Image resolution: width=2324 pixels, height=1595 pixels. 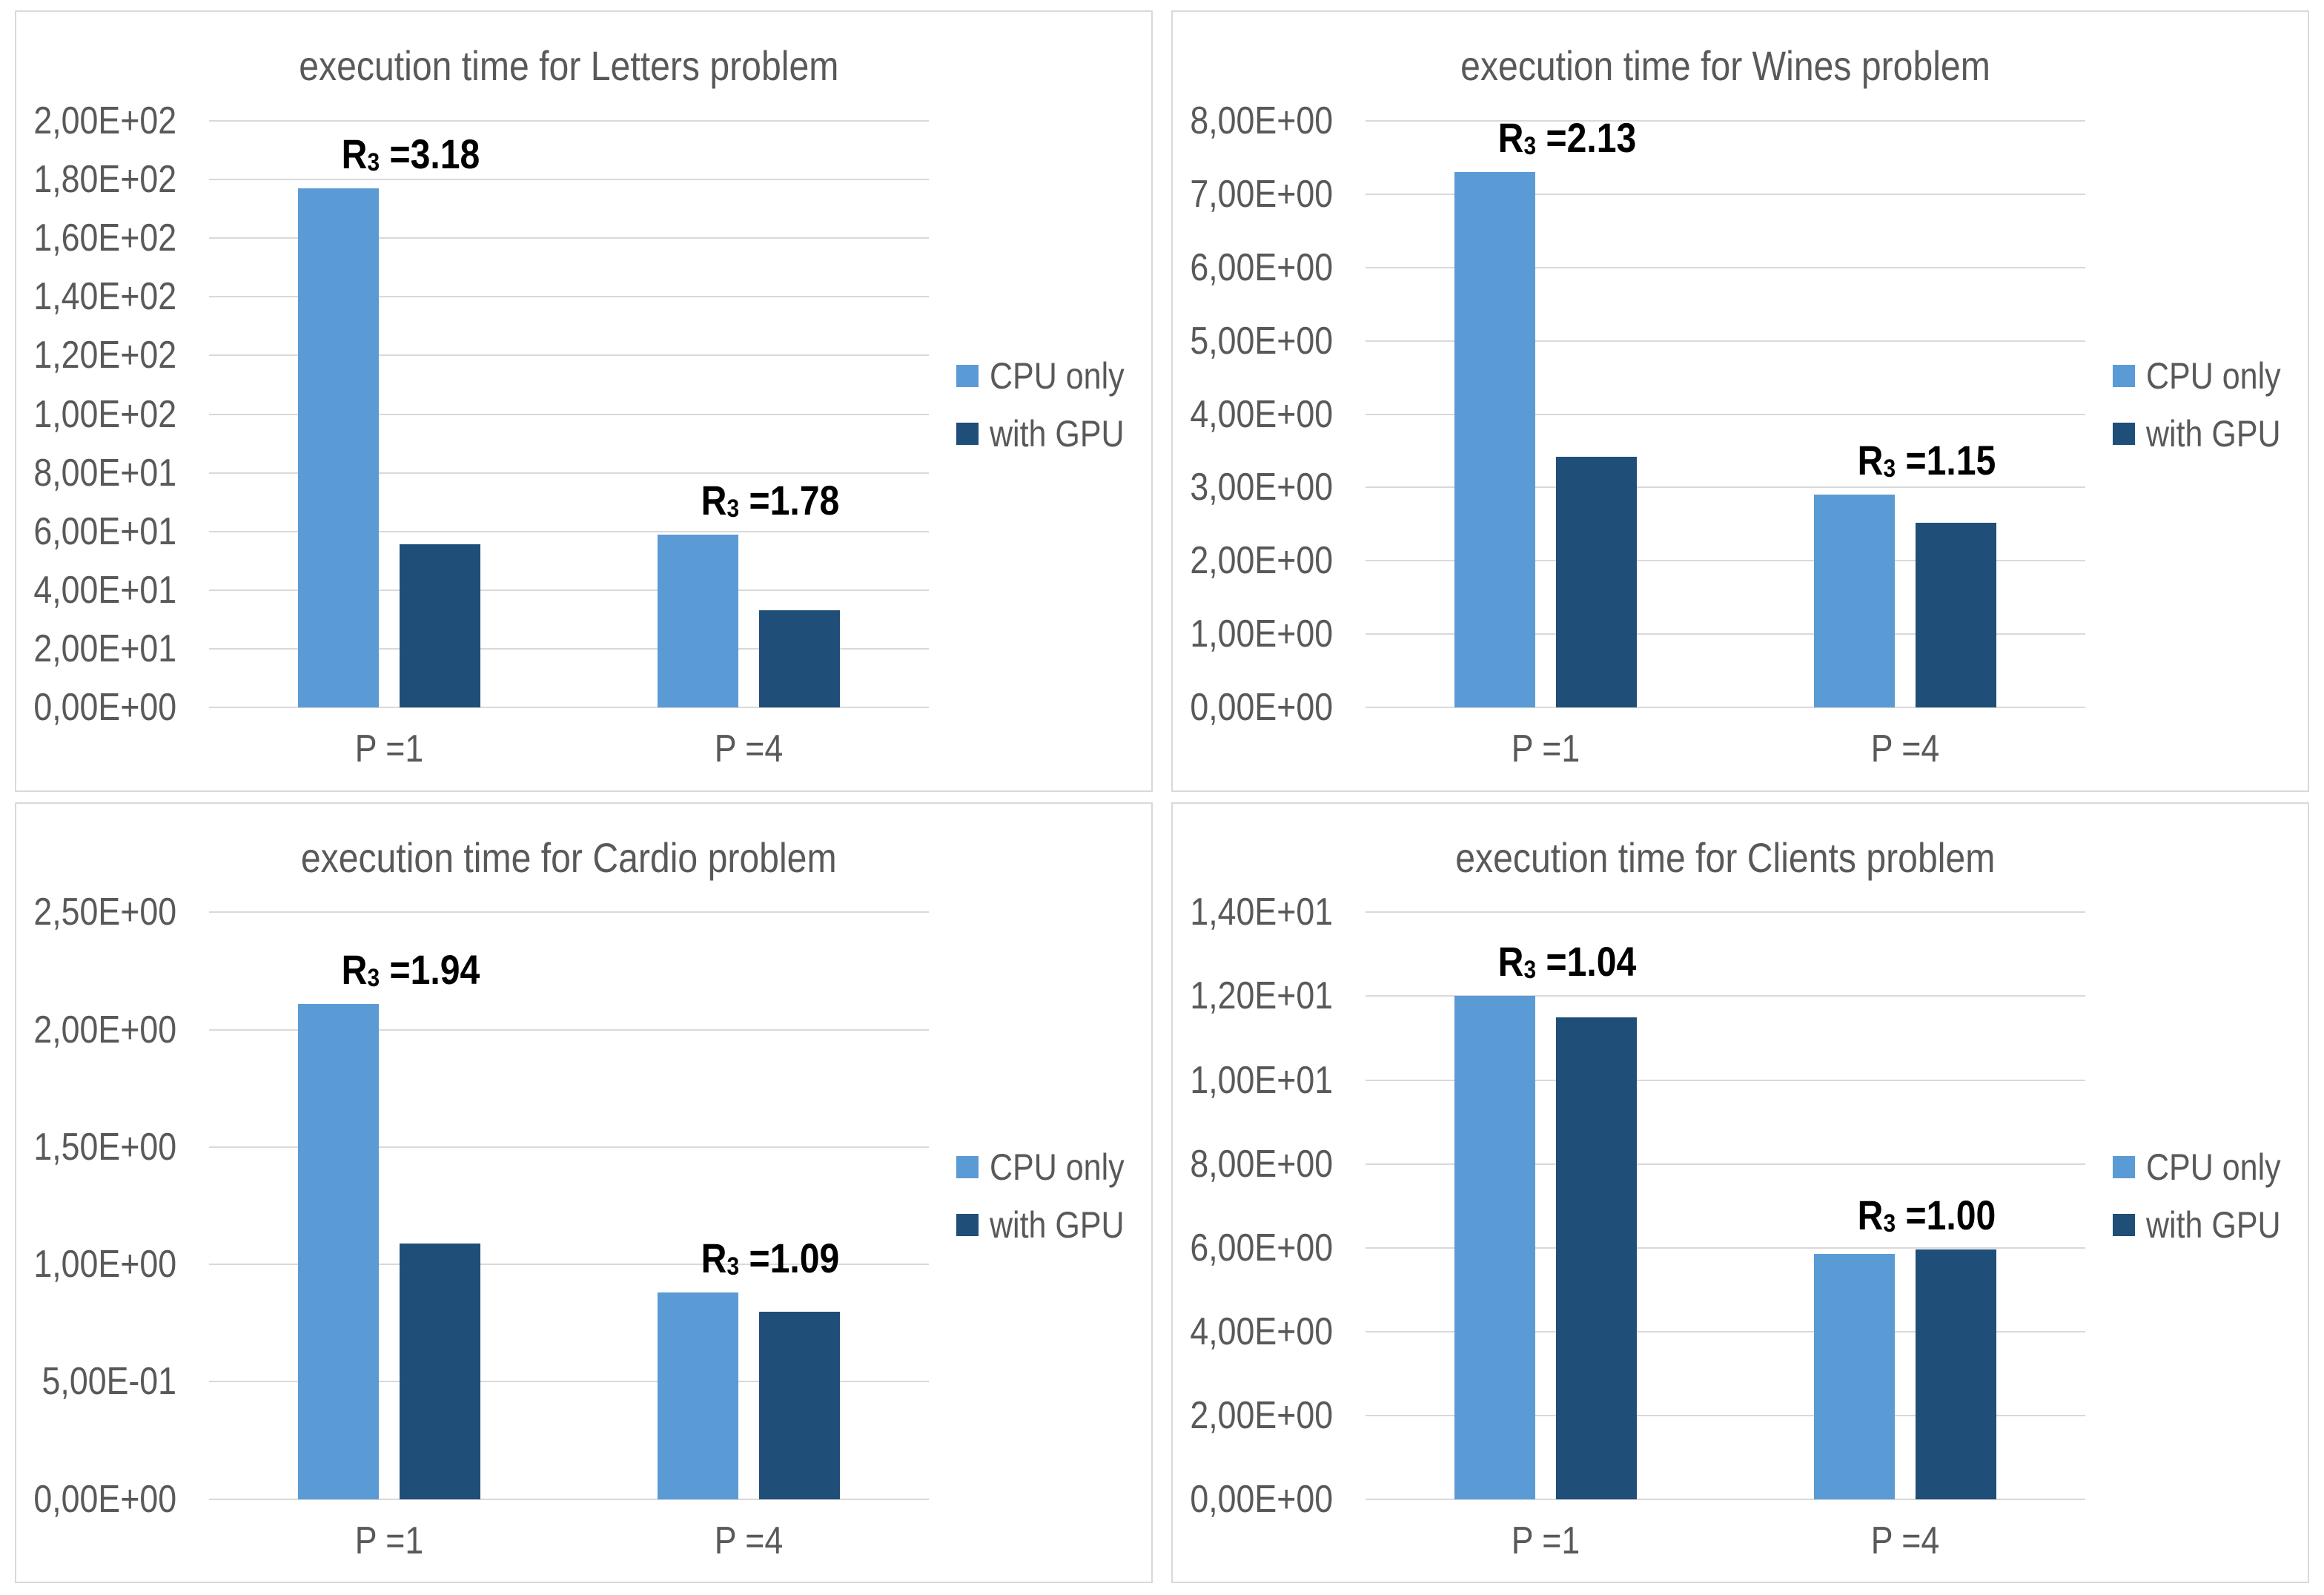 I want to click on chart-title: execution time for Letters problem, so click(x=569, y=66).